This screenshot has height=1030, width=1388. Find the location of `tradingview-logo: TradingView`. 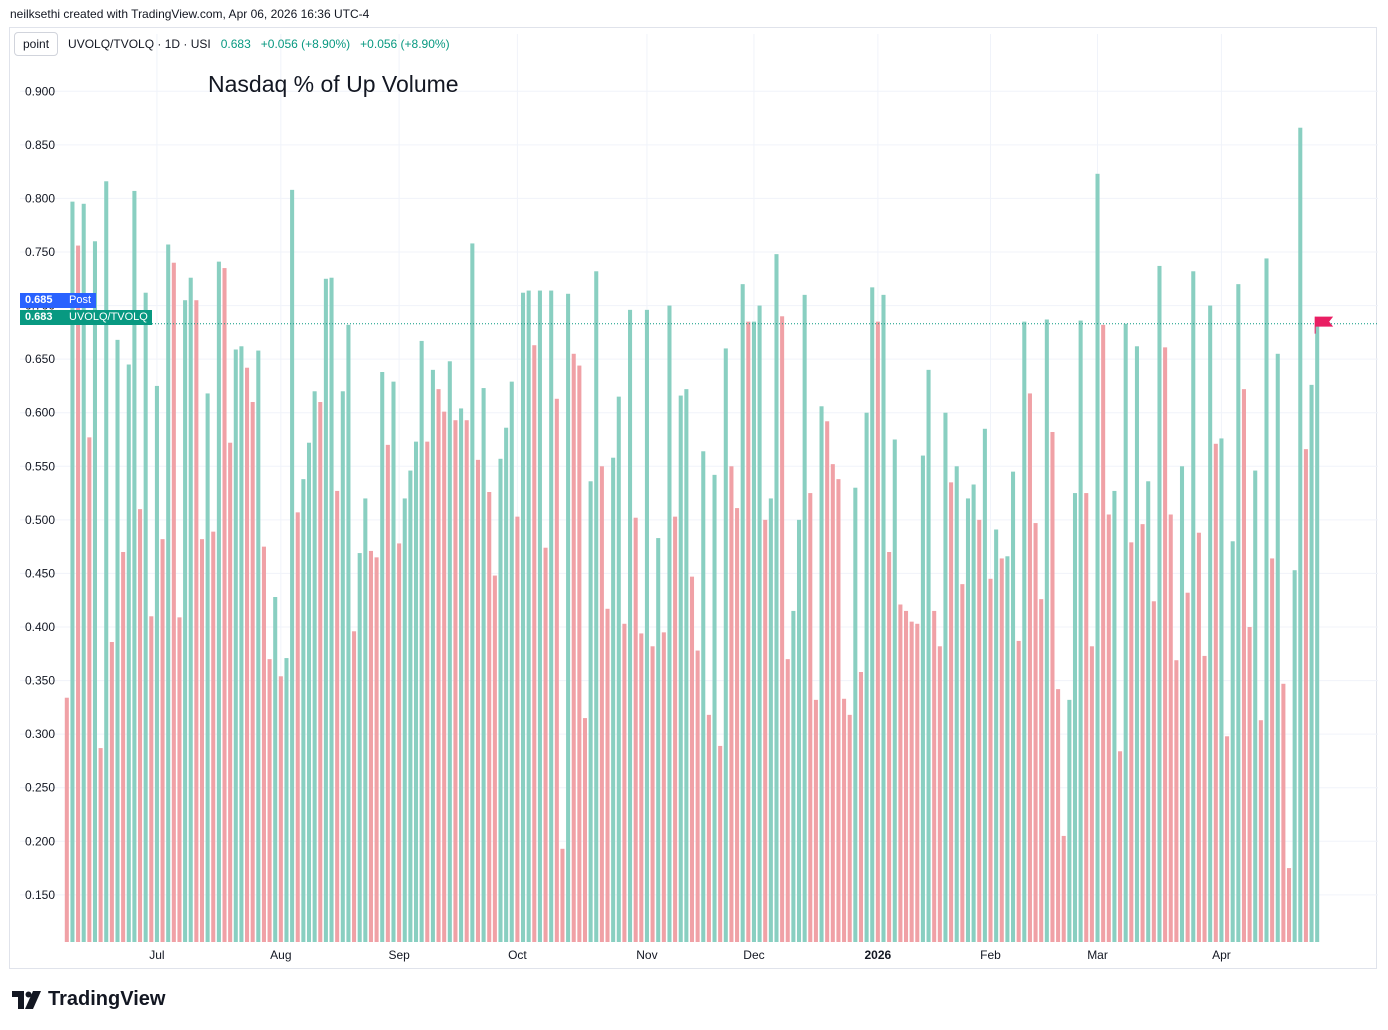

tradingview-logo: TradingView is located at coordinates (88, 999).